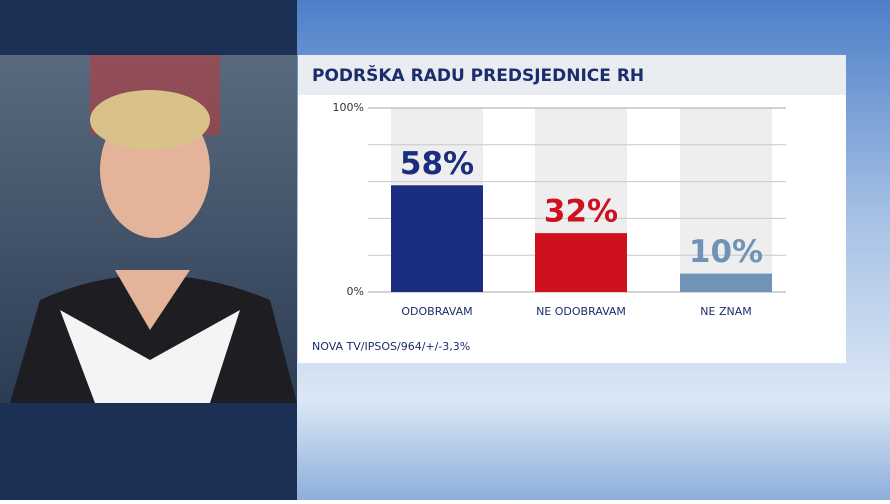 The height and width of the screenshot is (504, 890). I want to click on value-label: 32%, so click(581, 212).